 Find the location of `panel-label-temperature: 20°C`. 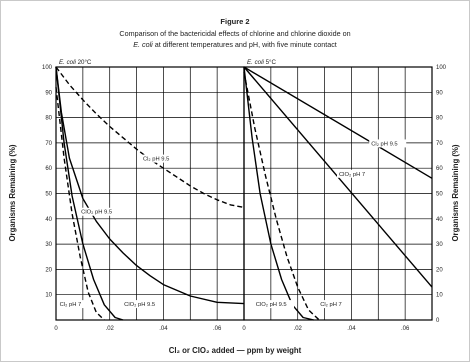

panel-label-temperature: 20°C is located at coordinates (84, 62).